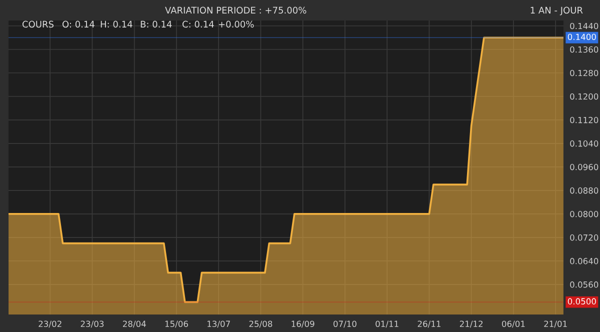  I want to click on y-tick-label: 0.1120, so click(584, 120).